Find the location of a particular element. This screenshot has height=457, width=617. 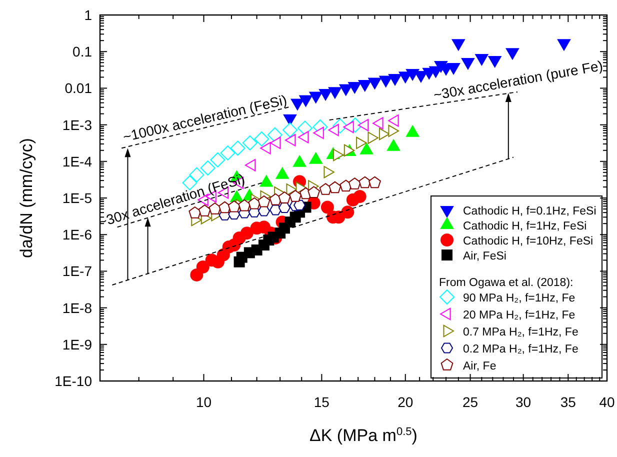

legend-label: Air, Fe is located at coordinates (479, 366).